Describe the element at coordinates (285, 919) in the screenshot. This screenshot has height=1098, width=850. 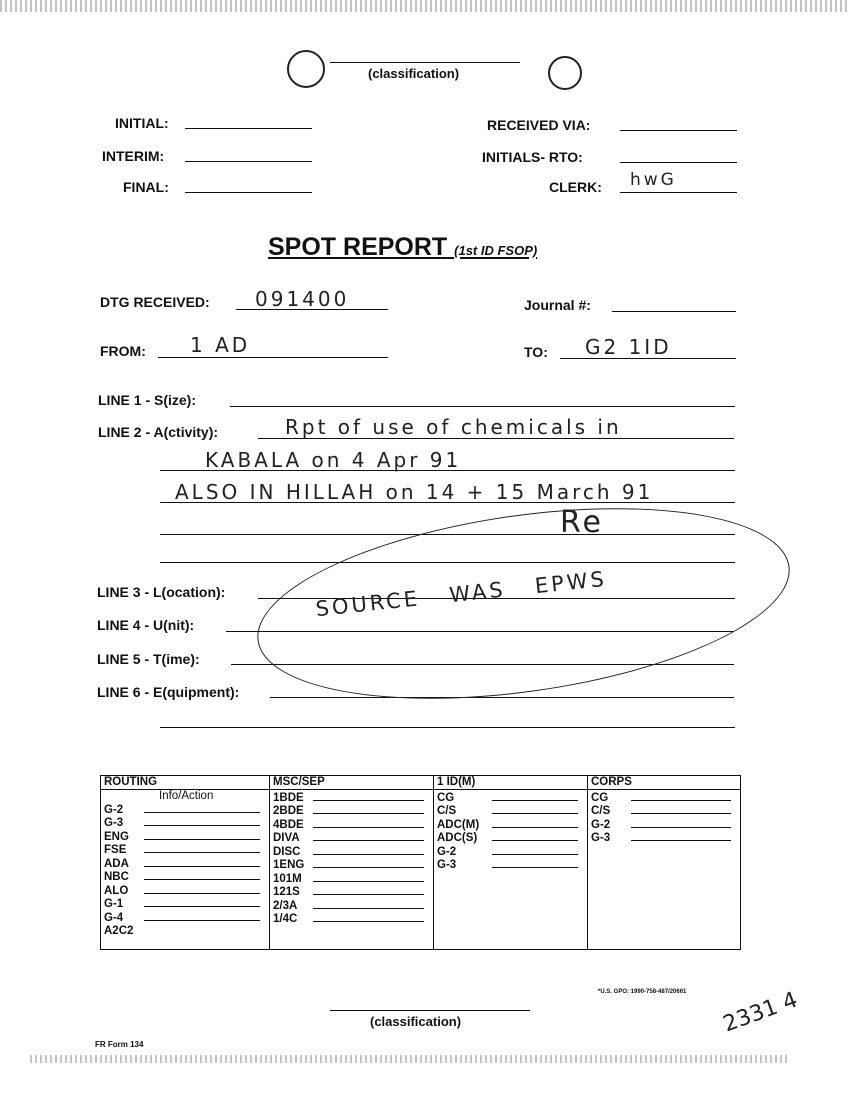
I see `msc-label: 1/4C` at that location.